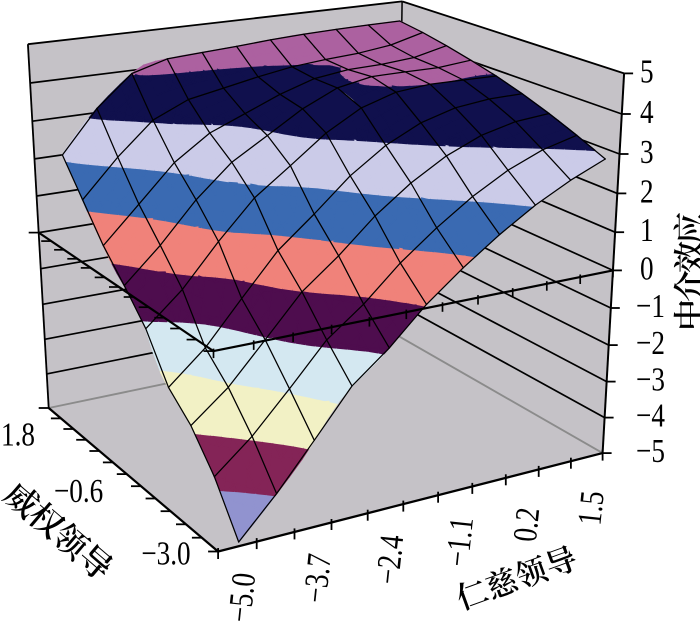 This screenshot has width=700, height=622. I want to click on svg-text: −3, so click(650, 380).